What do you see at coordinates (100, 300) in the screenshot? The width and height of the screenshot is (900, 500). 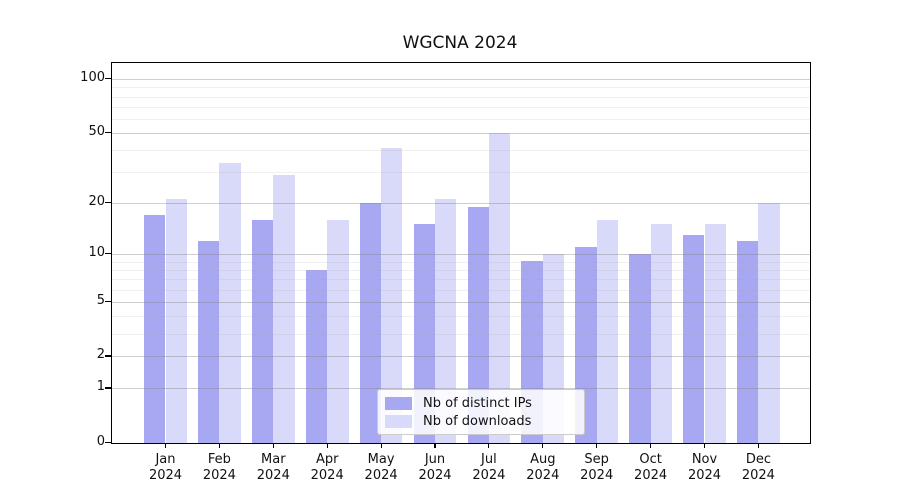 I see `y-tick-label-5: 5` at bounding box center [100, 300].